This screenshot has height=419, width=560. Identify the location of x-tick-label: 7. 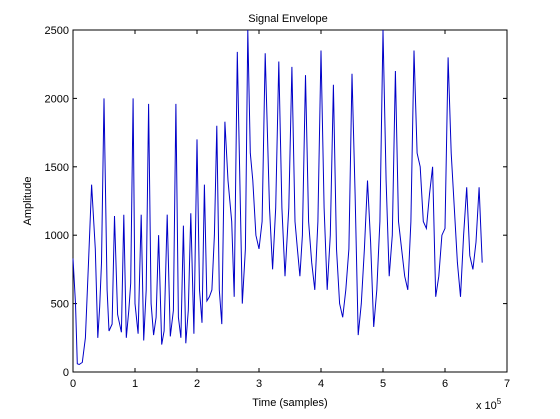
(507, 384).